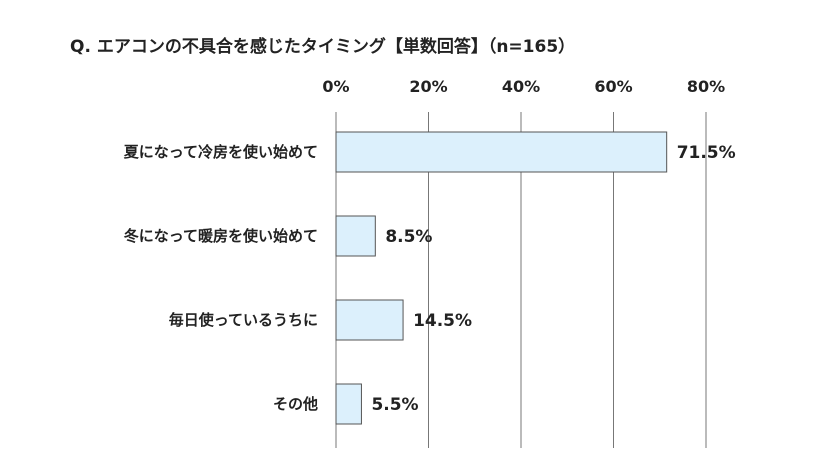  What do you see at coordinates (706, 153) in the screenshot?
I see `value-label-0: 71.5%` at bounding box center [706, 153].